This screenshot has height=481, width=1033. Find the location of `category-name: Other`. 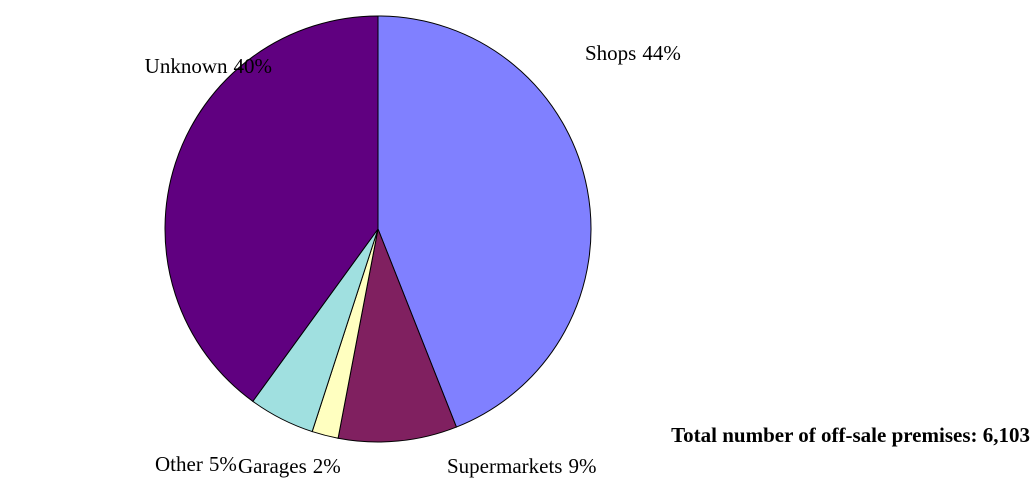

category-name: Other is located at coordinates (179, 464).